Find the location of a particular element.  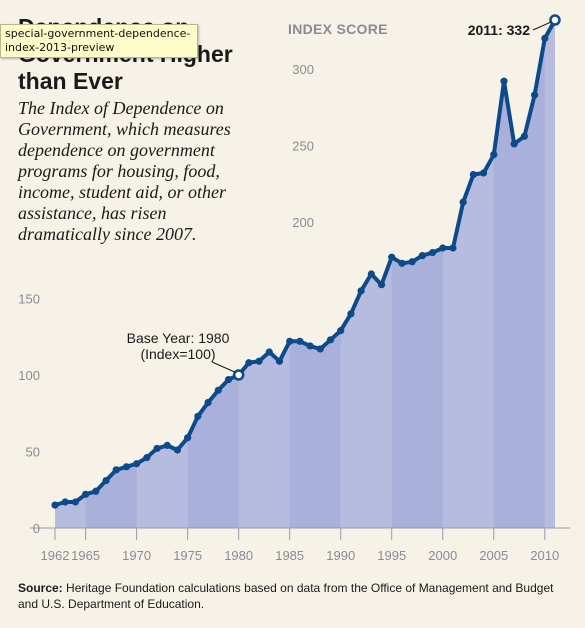

y-tick-label: 0 is located at coordinates (36, 528).